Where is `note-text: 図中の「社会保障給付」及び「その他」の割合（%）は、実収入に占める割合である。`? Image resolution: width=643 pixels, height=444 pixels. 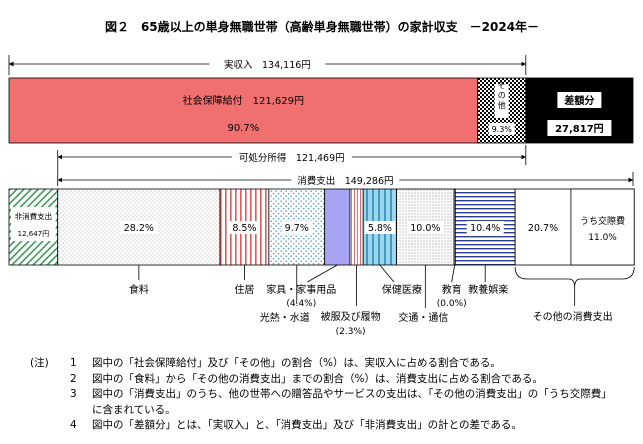 note-text: 図中の「社会保障給付」及び「その他」の割合（%）は、実収入に占める割合である。 is located at coordinates (296, 363).